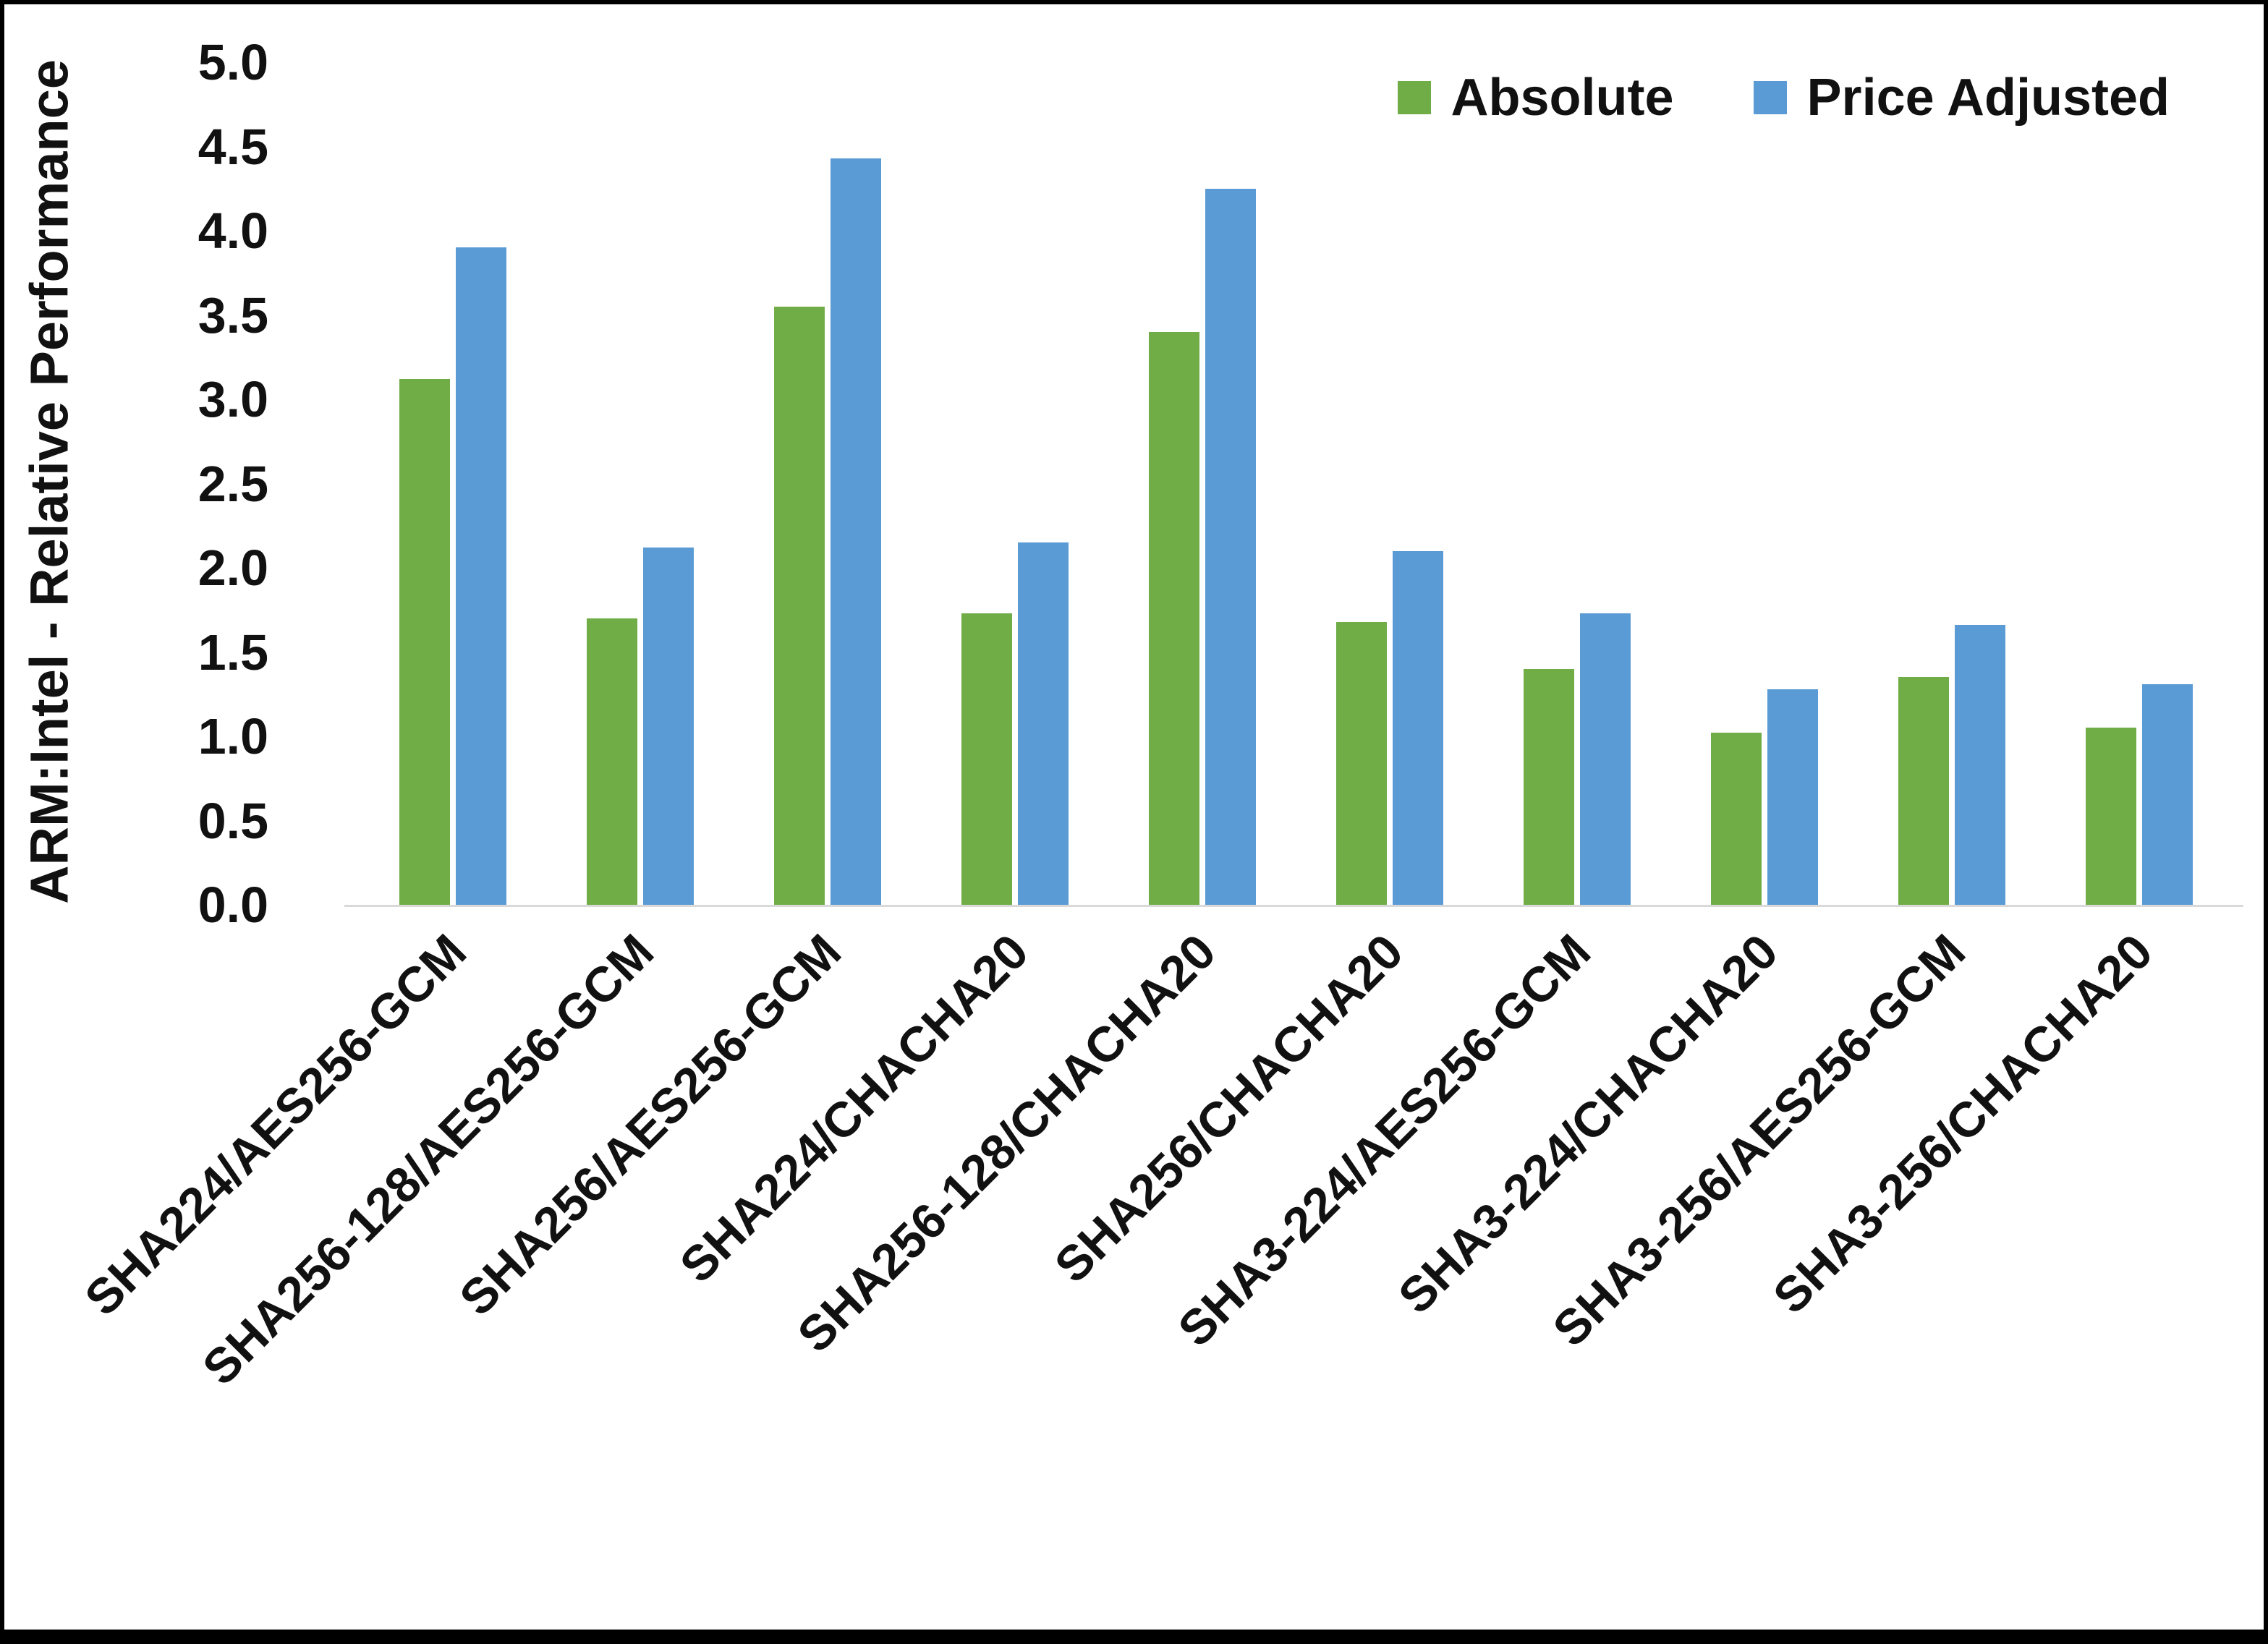 The image size is (2268, 1644). I want to click on x-axis-label: SHA3-224/AES256-GCM, so click(1384, 1141).